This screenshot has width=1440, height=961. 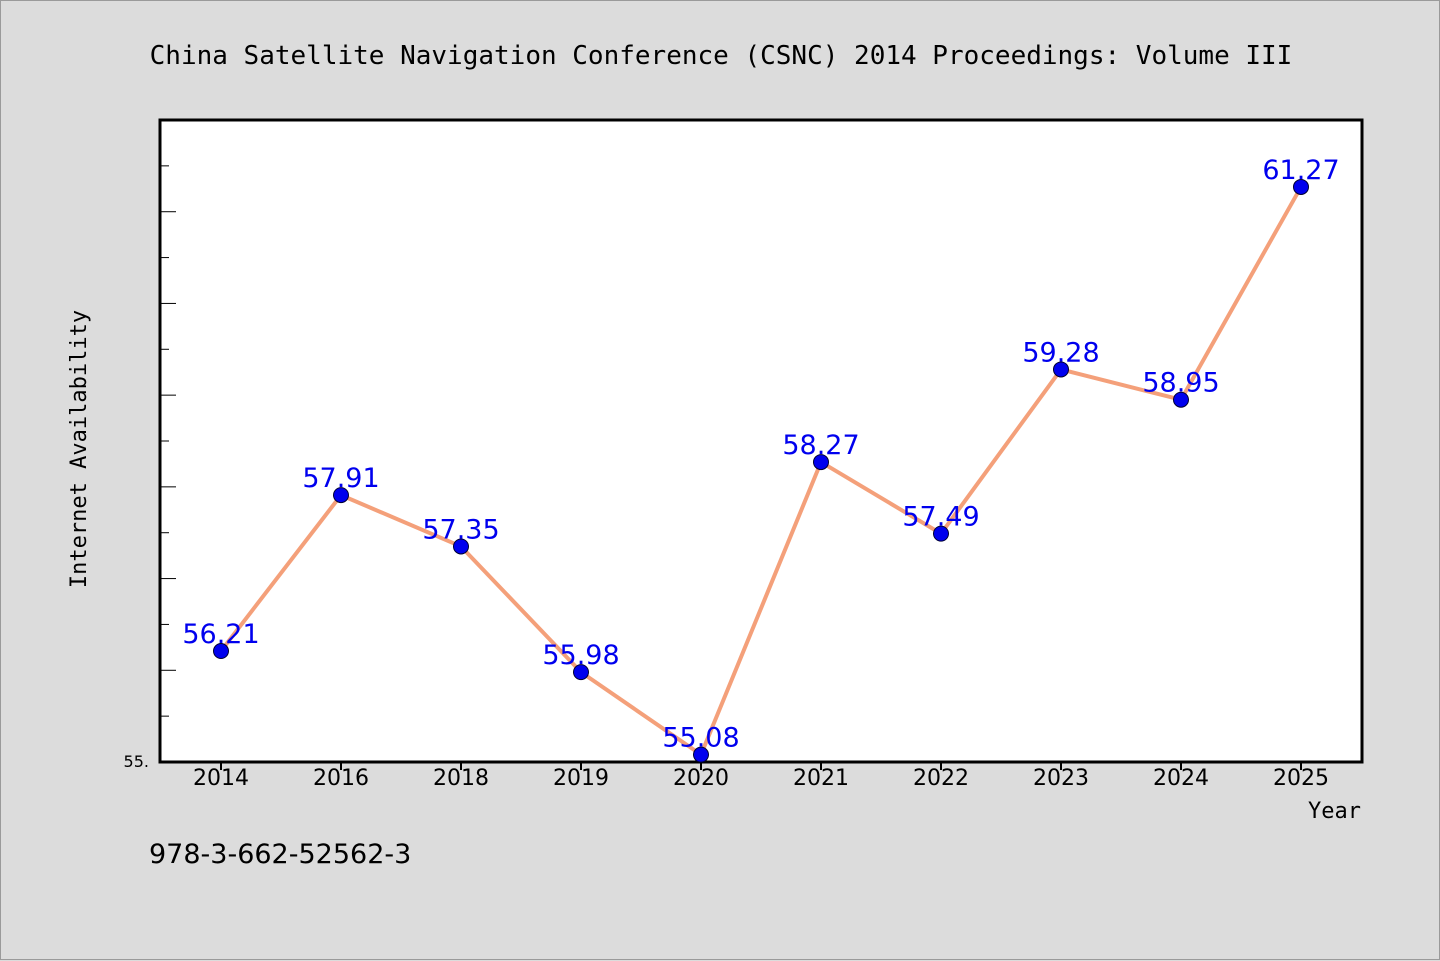 What do you see at coordinates (1061, 778) in the screenshot?
I see `x-tick-label: 2023` at bounding box center [1061, 778].